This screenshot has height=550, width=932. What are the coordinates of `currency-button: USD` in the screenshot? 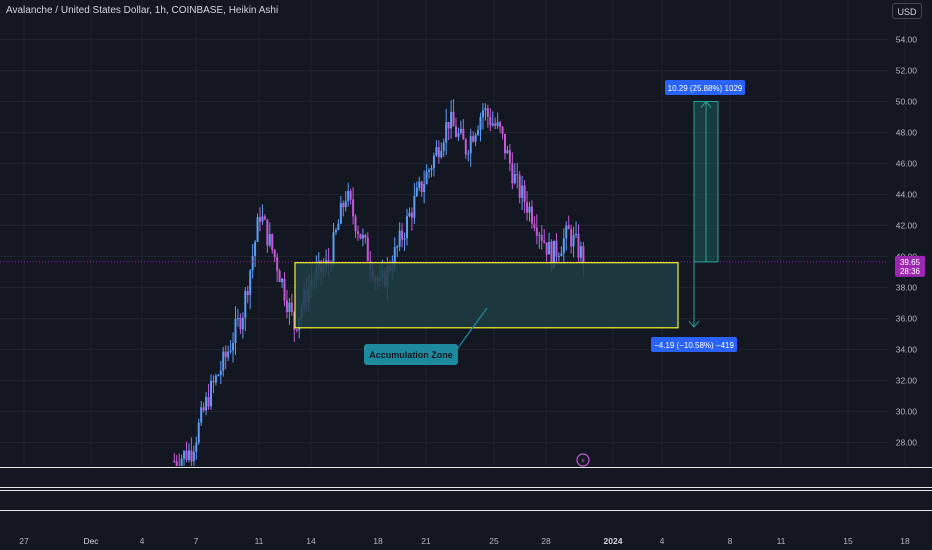 It's located at (907, 11).